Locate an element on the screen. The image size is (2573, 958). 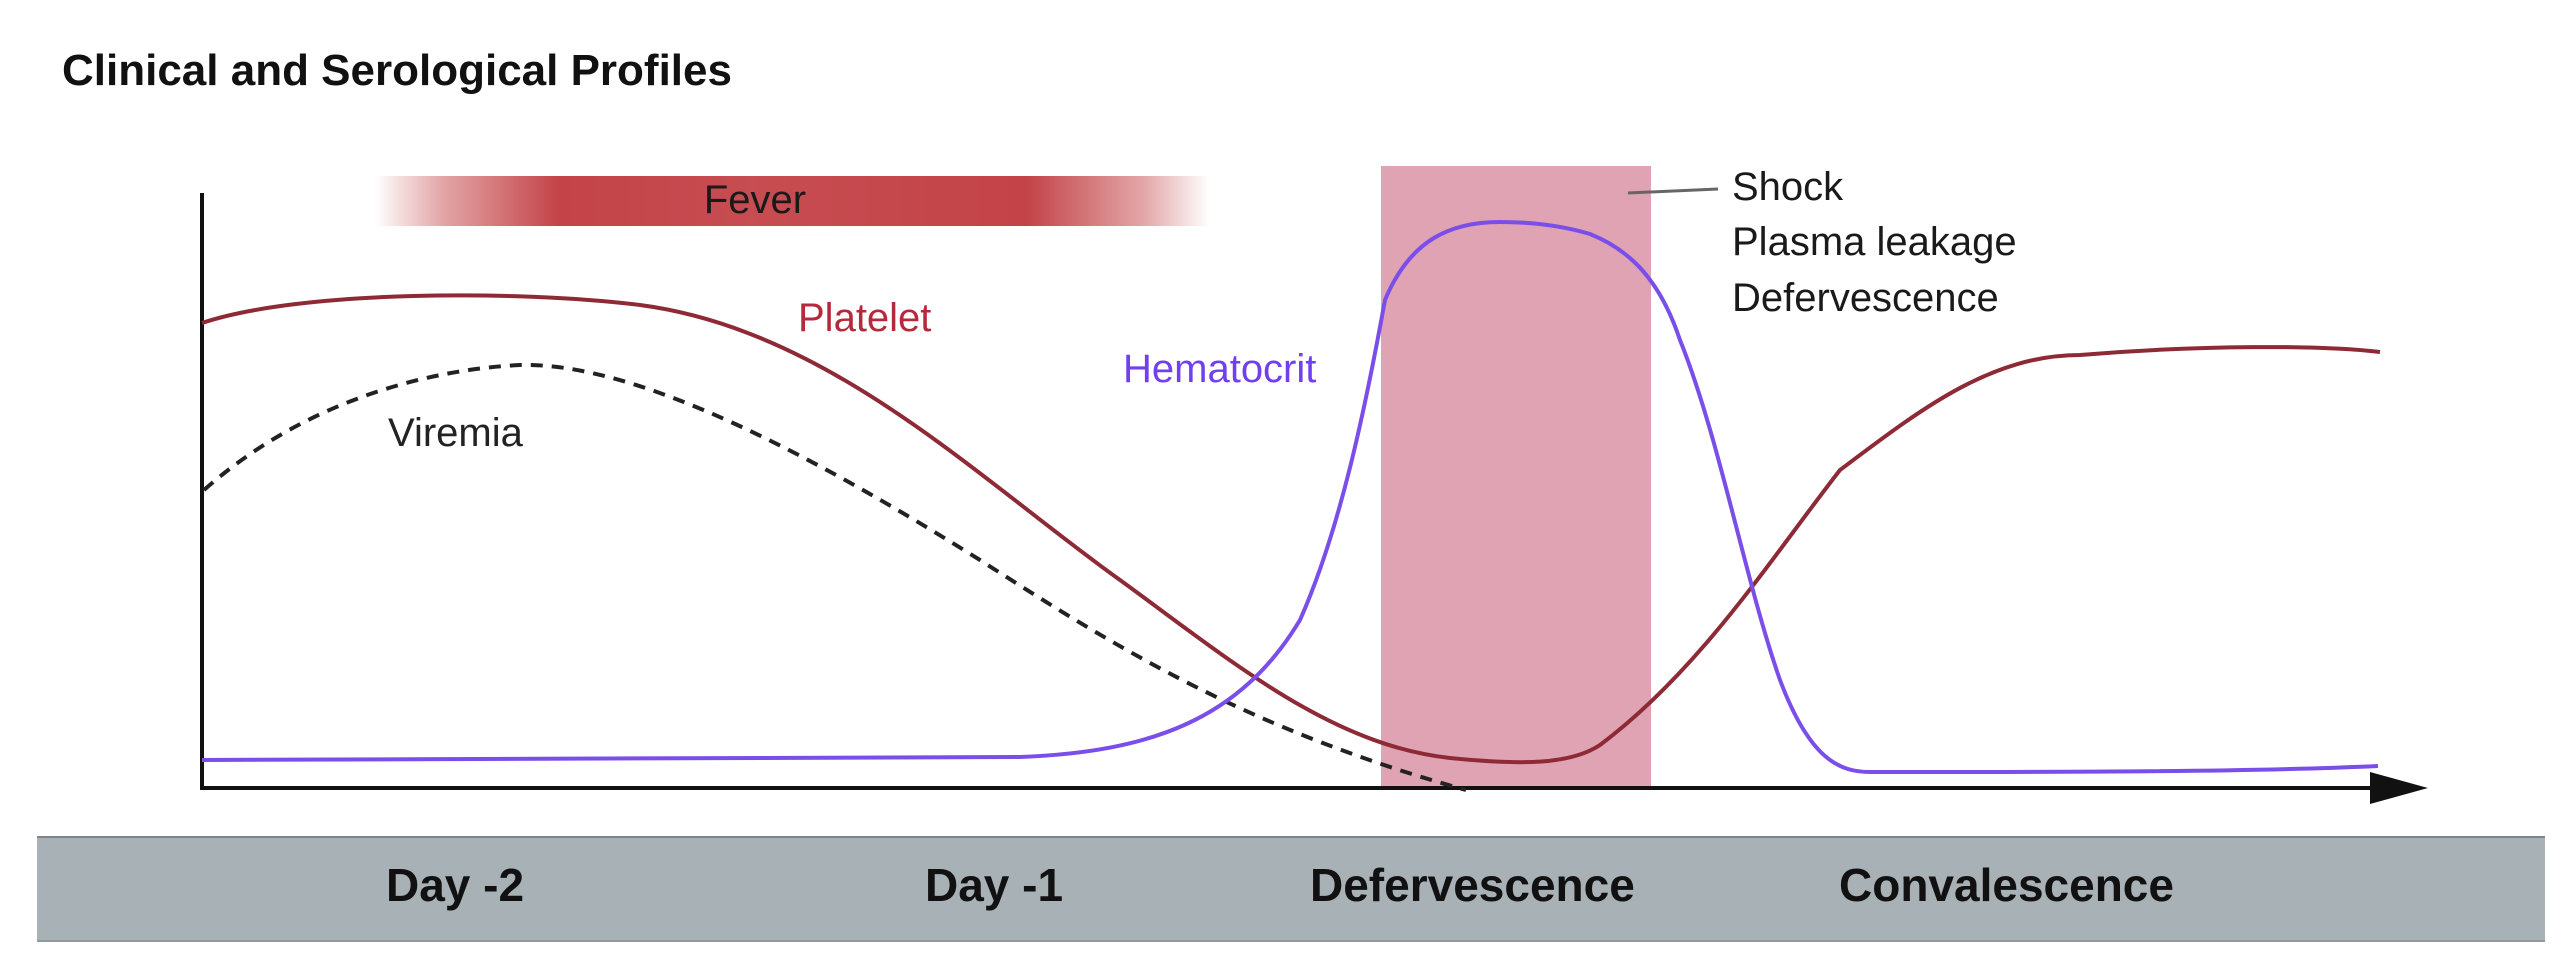
plasma-leakage-label: Plasma leakage is located at coordinates (1874, 242).